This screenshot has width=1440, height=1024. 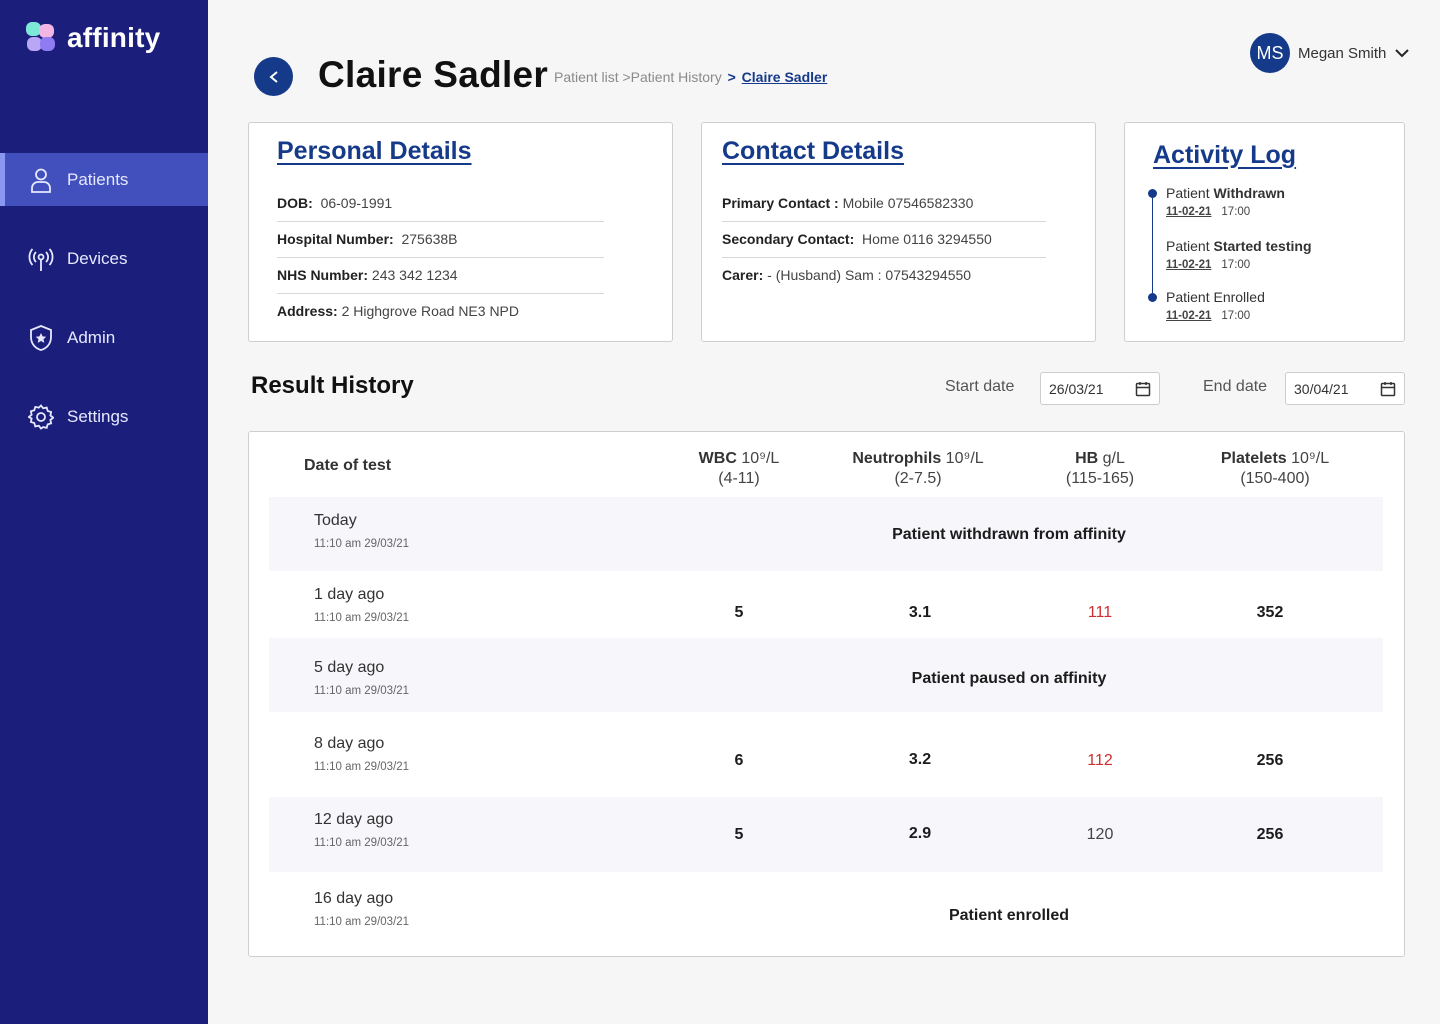 What do you see at coordinates (1152, 243) in the screenshot?
I see `timeline-line` at bounding box center [1152, 243].